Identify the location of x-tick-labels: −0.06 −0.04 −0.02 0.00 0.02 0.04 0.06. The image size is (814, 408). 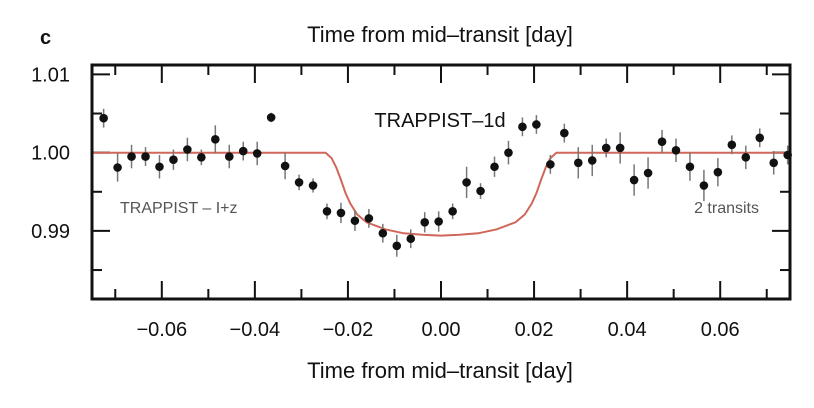
(437, 330).